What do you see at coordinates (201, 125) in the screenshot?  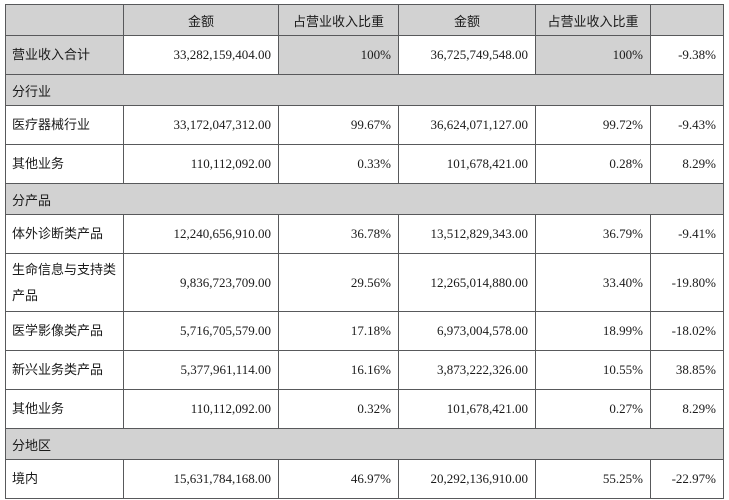 I see `amount-cell: 33,172,047,312.00` at bounding box center [201, 125].